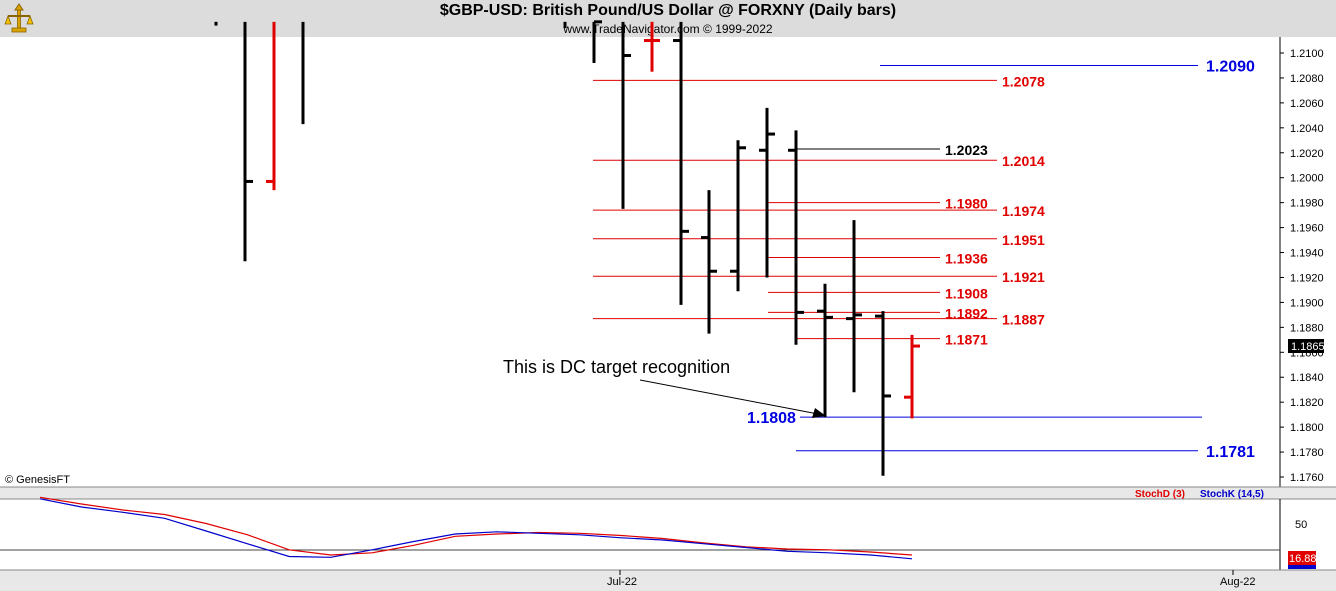 The image size is (1336, 591). Describe the element at coordinates (1230, 452) in the screenshot. I see `level-label: 1.1781` at that location.